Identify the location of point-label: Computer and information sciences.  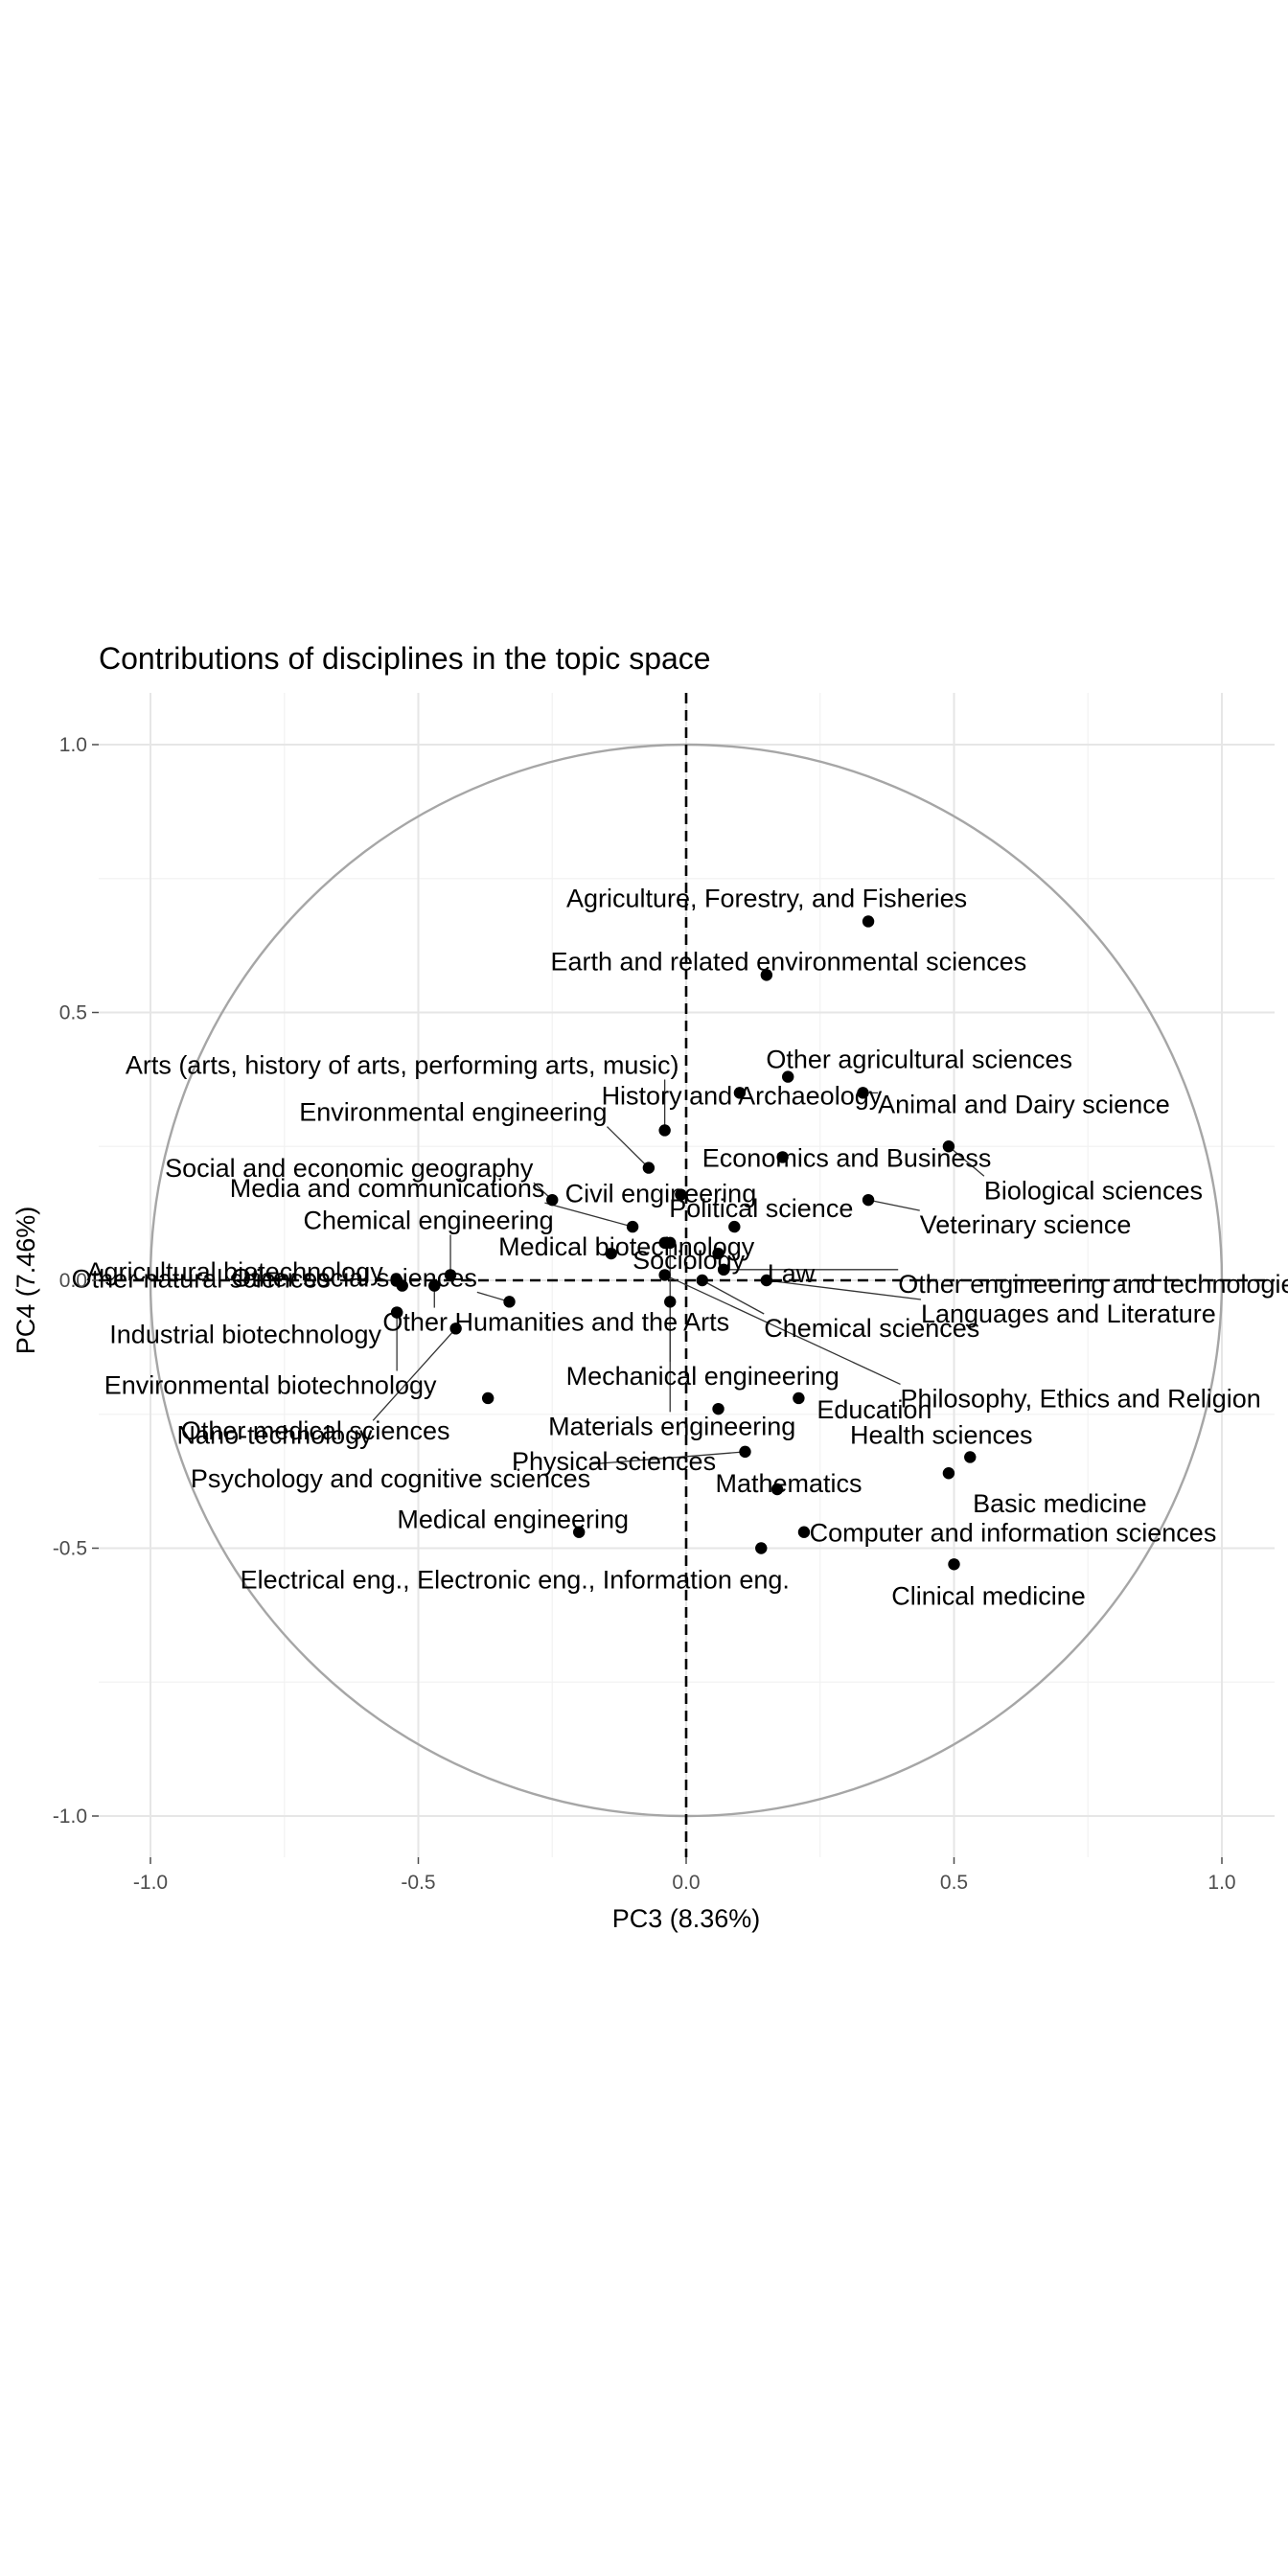
(1013, 1533).